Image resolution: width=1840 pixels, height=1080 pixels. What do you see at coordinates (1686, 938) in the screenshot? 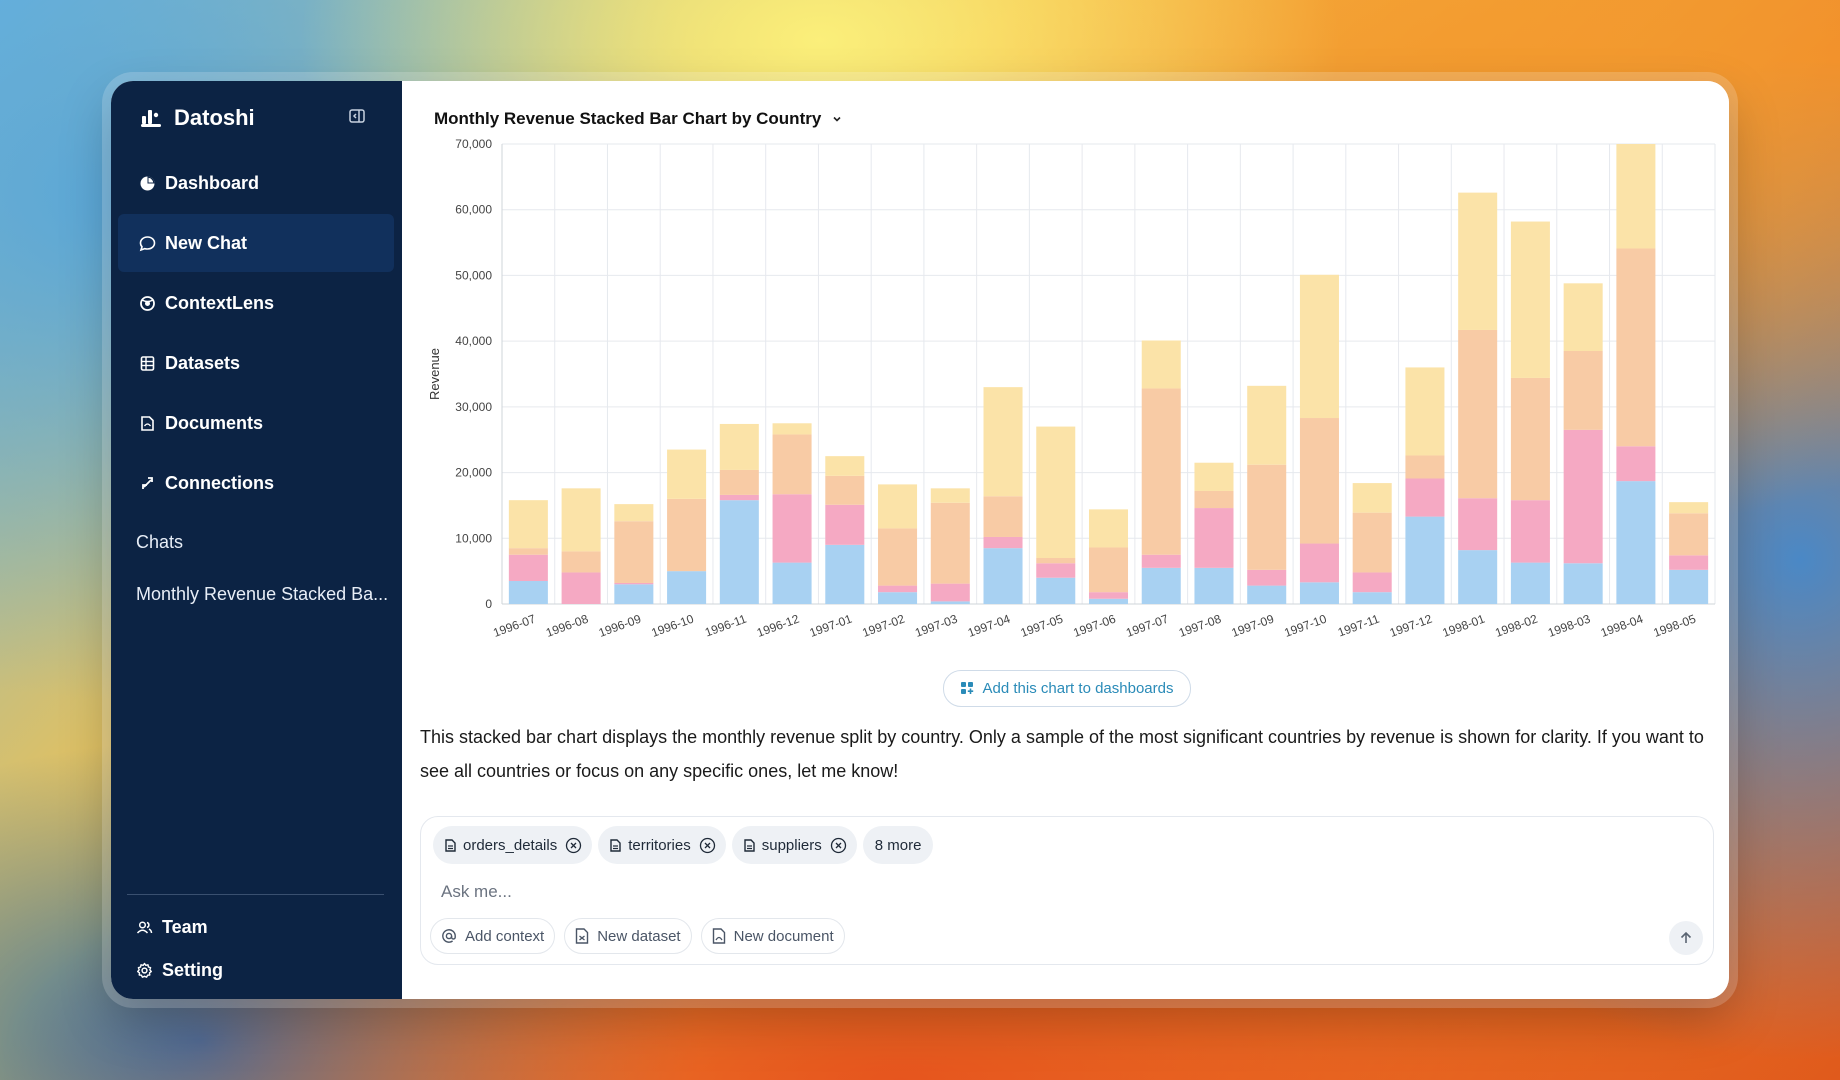
I see `send-button` at bounding box center [1686, 938].